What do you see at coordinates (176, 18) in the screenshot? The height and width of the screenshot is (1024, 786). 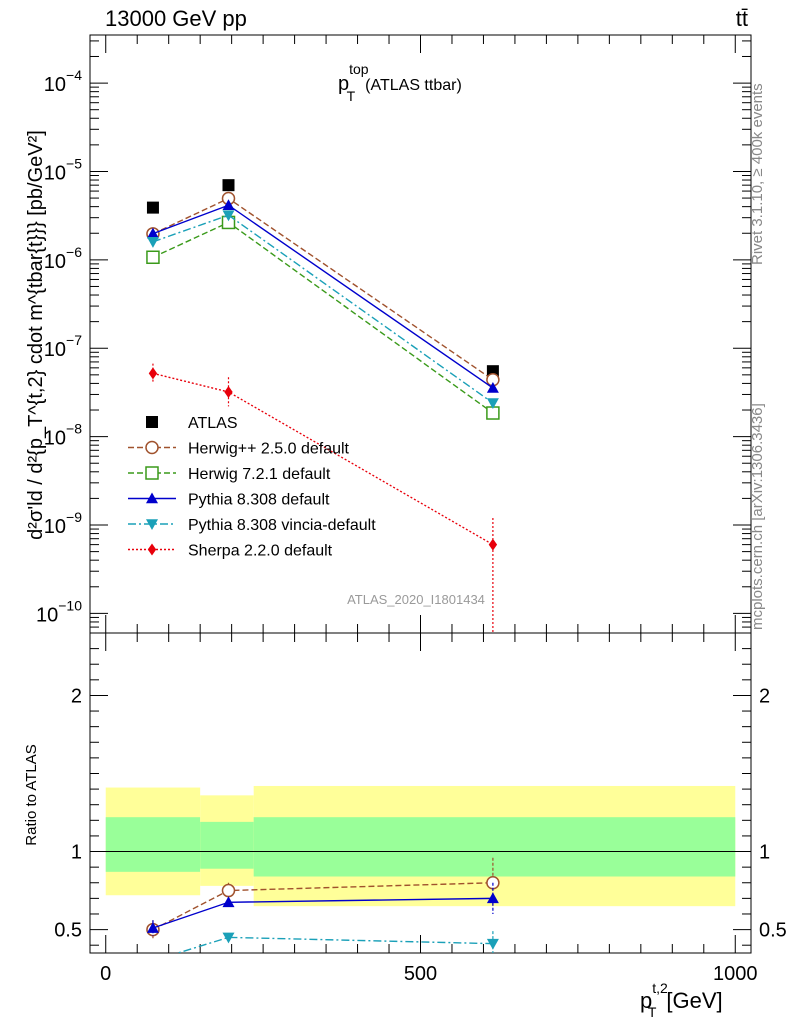 I see `energy-label: 13000 GeV pp` at bounding box center [176, 18].